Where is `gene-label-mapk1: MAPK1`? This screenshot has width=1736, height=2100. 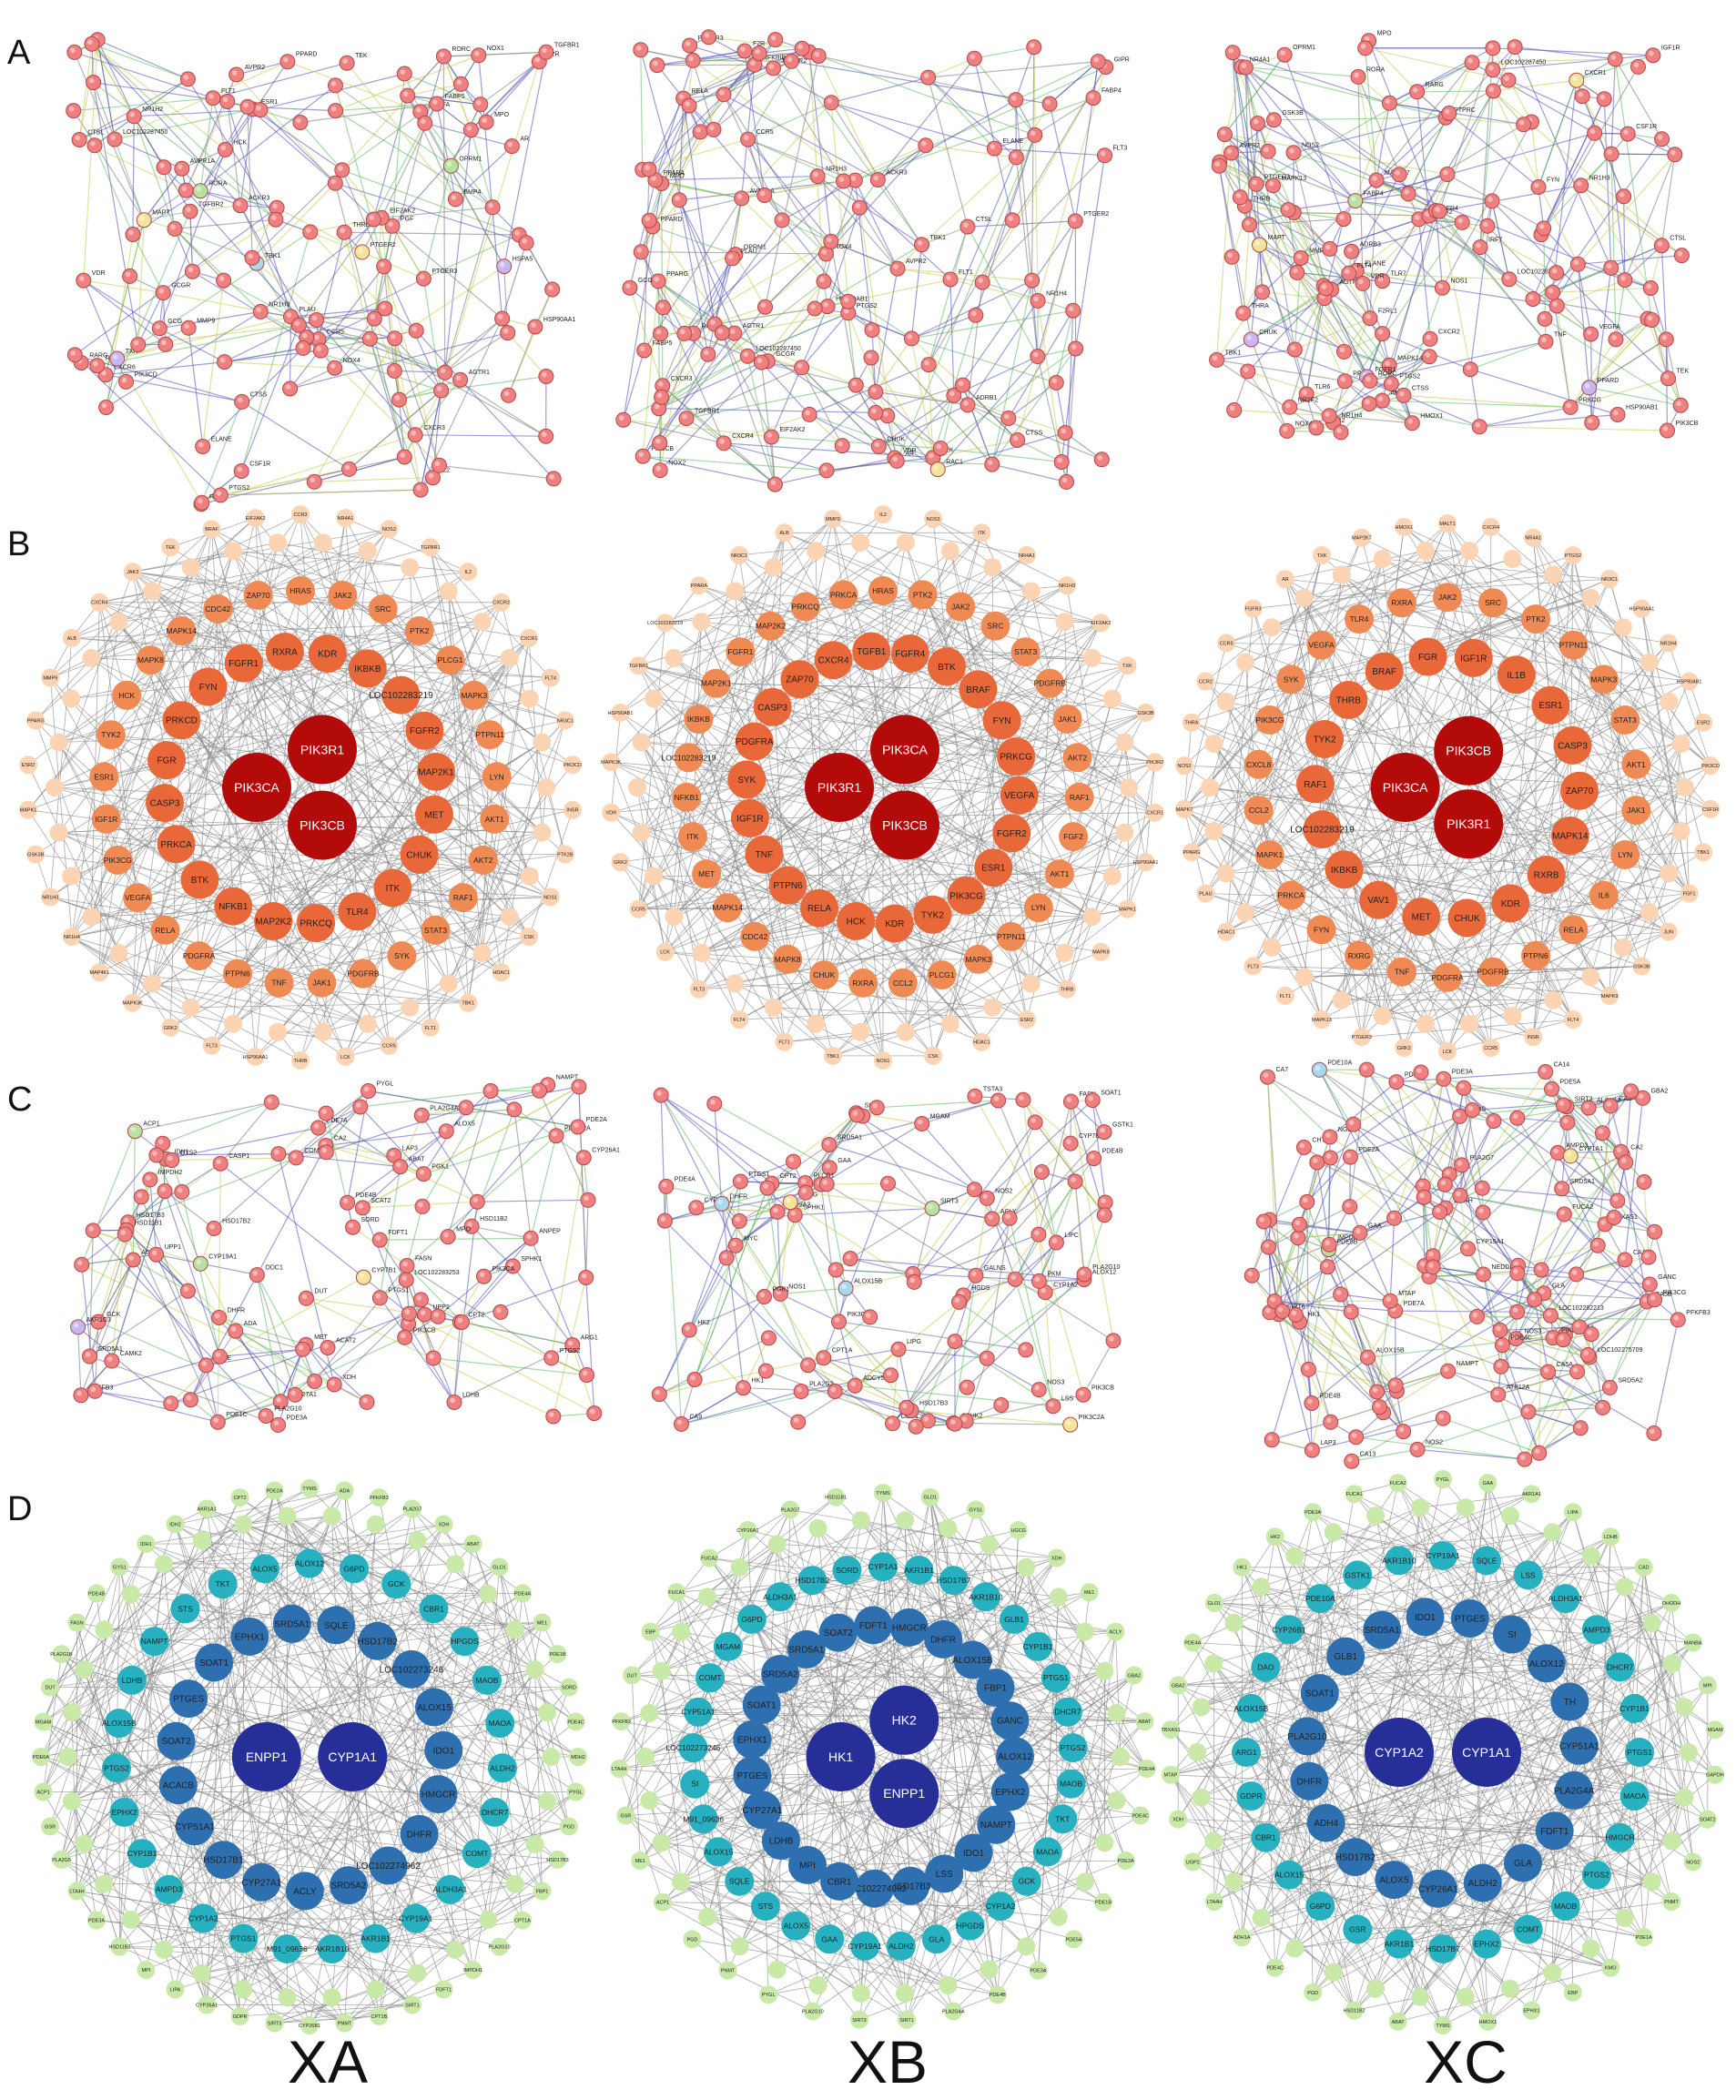
gene-label-mapk1: MAPK1 is located at coordinates (1270, 854).